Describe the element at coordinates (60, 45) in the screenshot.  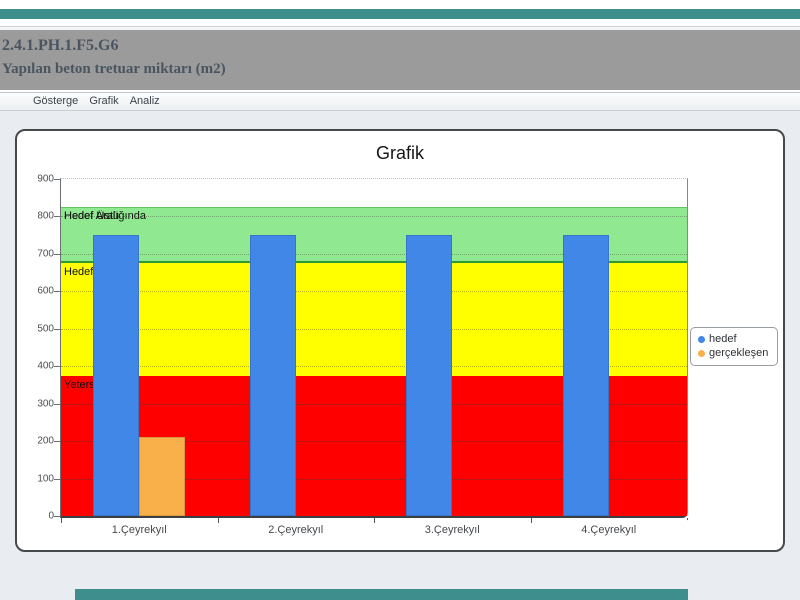
I see `indicator-code: 2.4.1.PH.1.F5.G6` at that location.